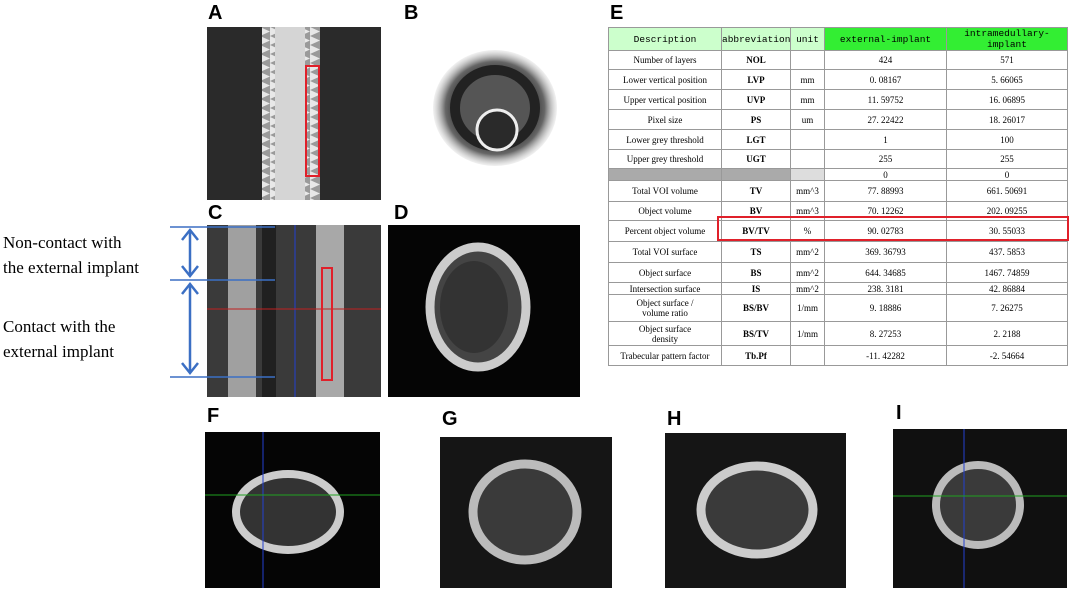 The width and height of the screenshot is (1072, 591). I want to click on cell: UVP, so click(756, 99).